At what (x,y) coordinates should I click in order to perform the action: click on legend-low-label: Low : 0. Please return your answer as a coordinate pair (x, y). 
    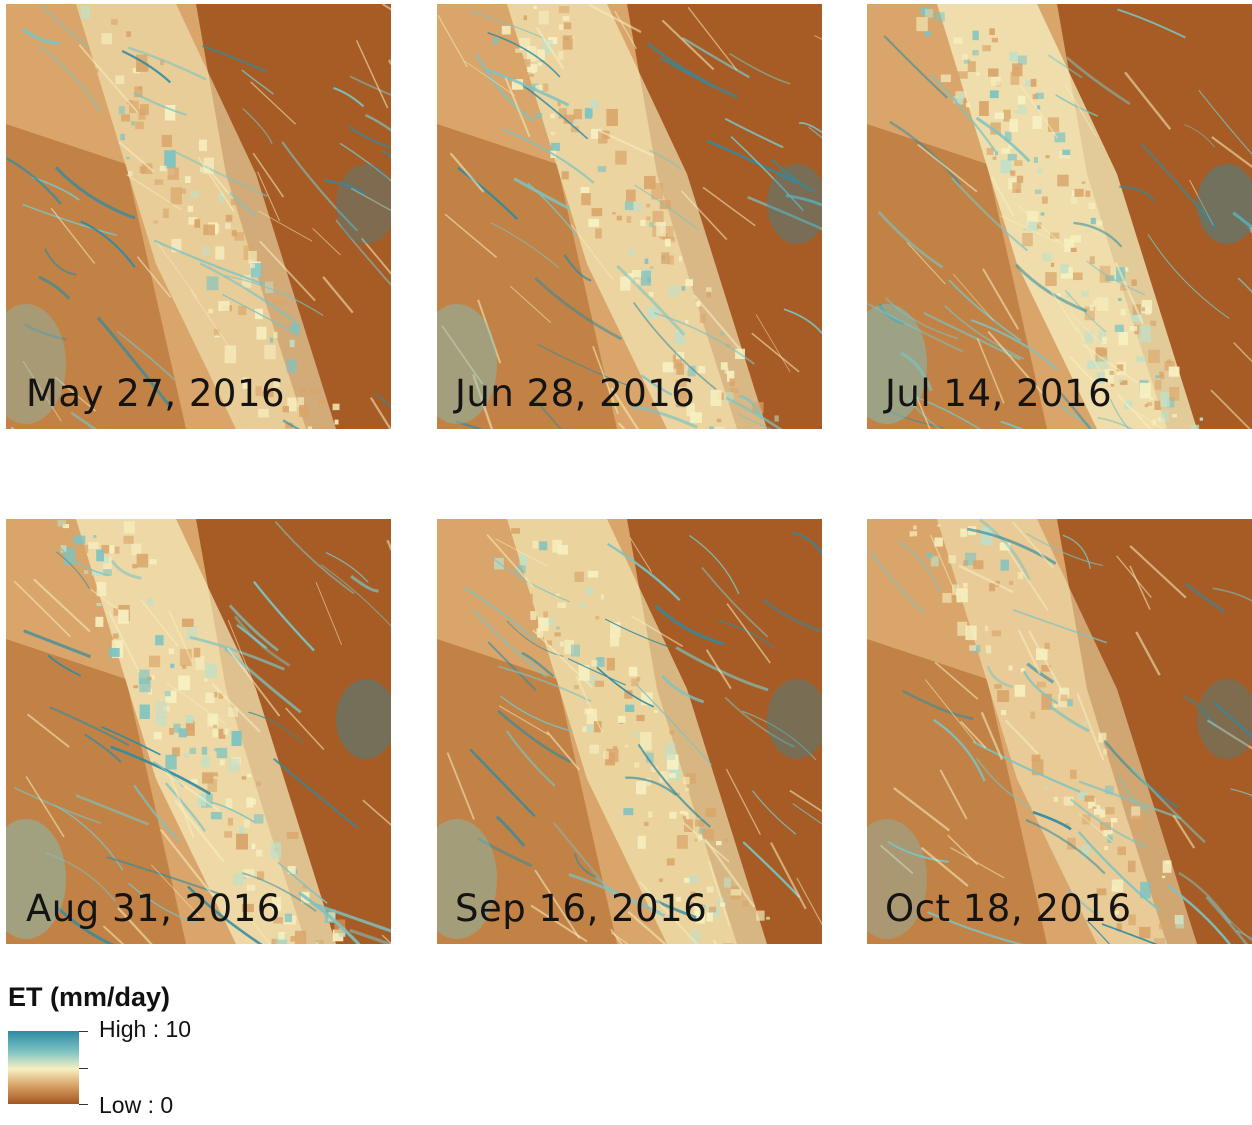
    Looking at the image, I should click on (136, 1105).